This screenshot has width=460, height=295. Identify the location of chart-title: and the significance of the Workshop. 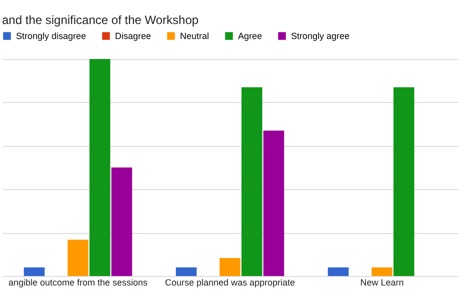
(100, 20).